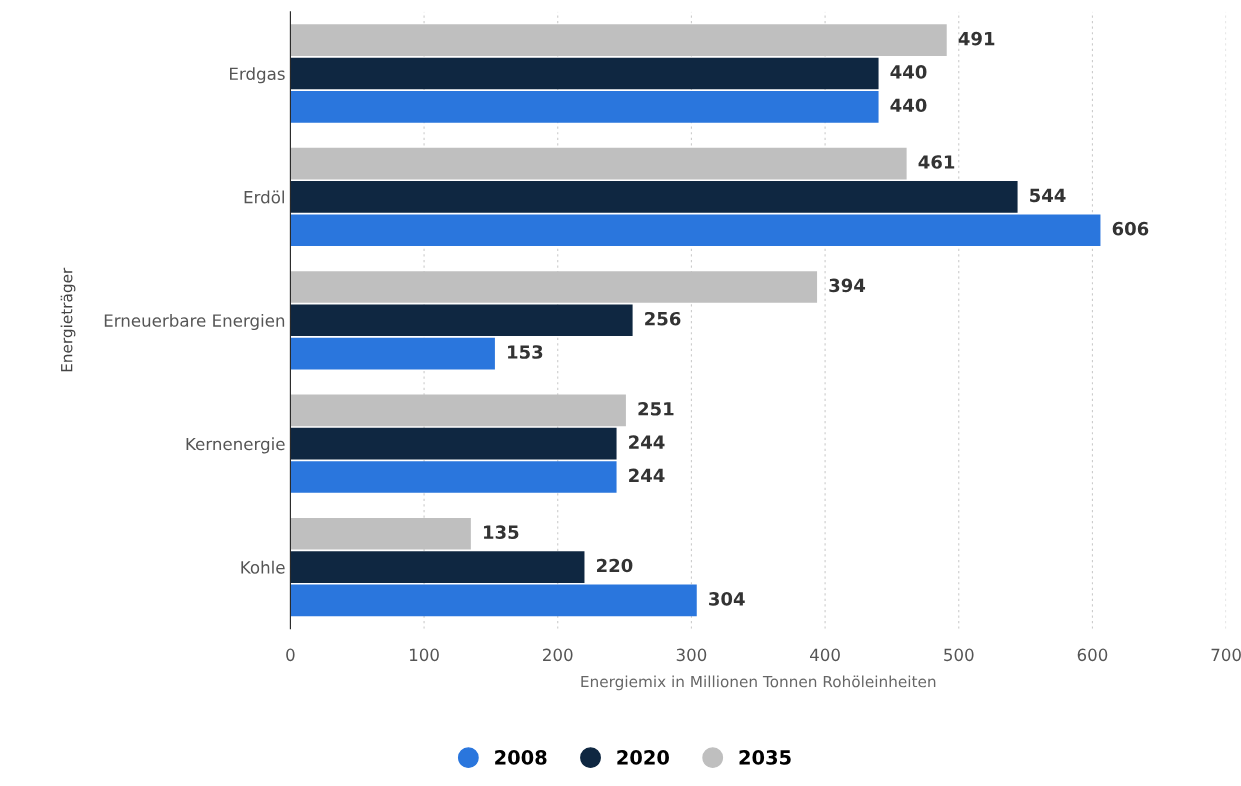 The image size is (1241, 786). I want to click on y-tick-label: Erdöl, so click(264, 197).